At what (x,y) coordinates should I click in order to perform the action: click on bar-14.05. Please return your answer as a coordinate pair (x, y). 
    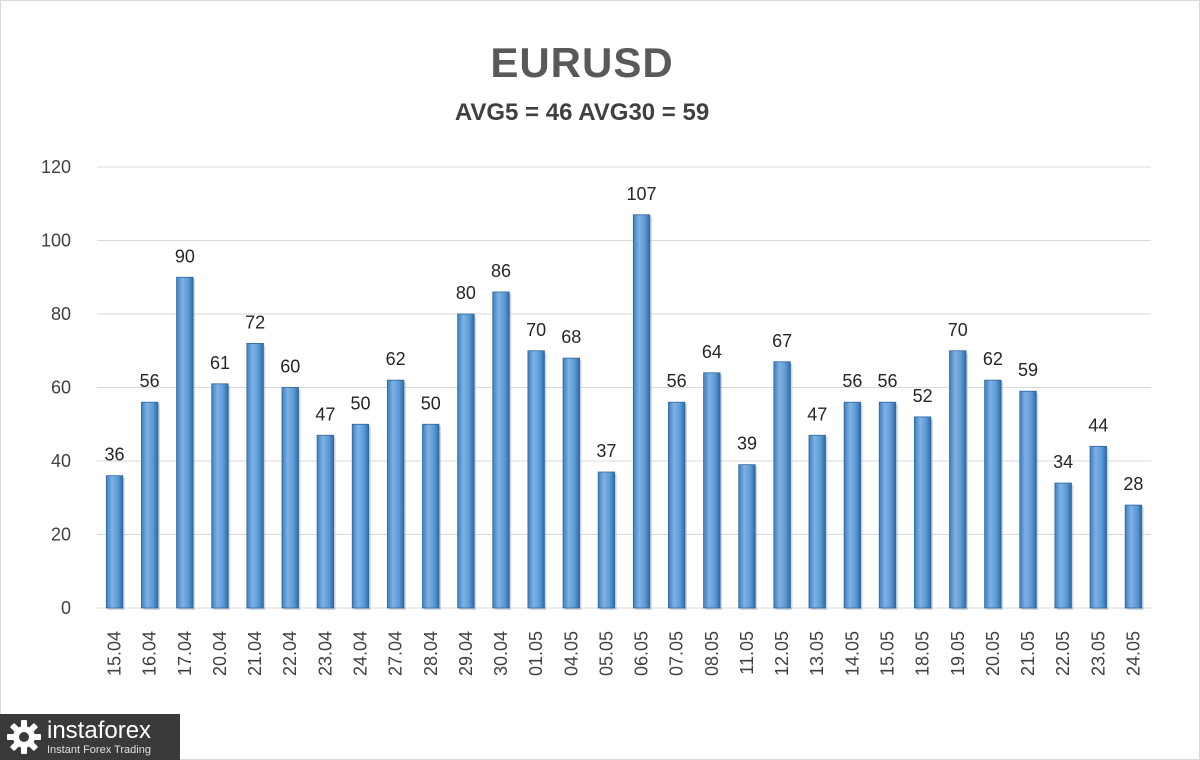
    Looking at the image, I should click on (852, 505).